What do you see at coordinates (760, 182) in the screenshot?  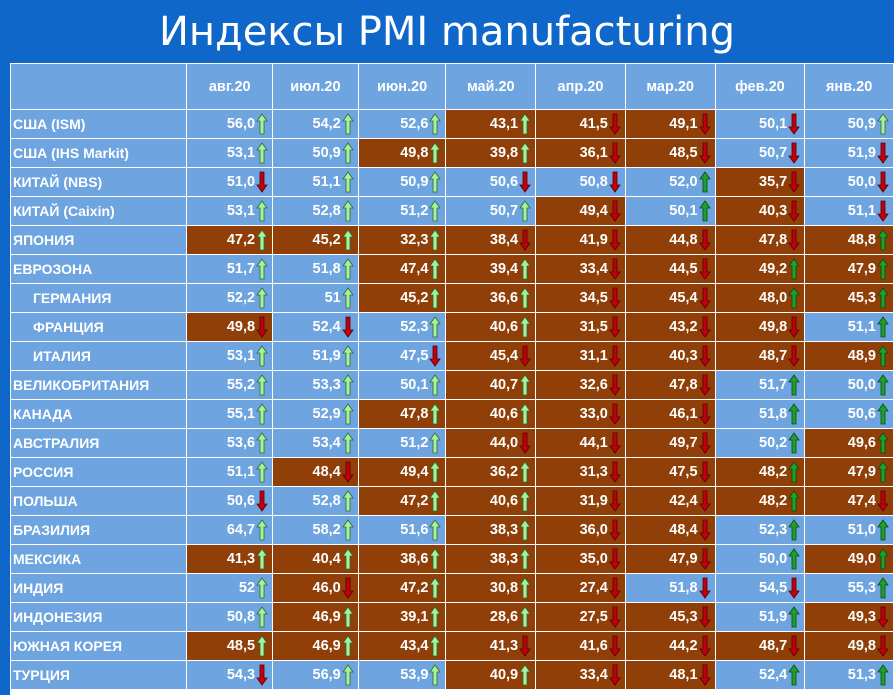 I see `pmi-value-cell: 35,7` at bounding box center [760, 182].